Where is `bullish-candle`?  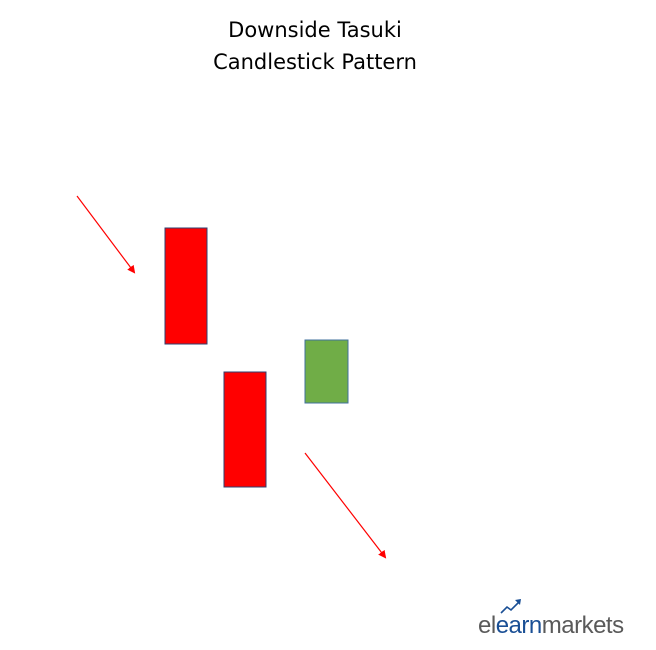 bullish-candle is located at coordinates (326, 371).